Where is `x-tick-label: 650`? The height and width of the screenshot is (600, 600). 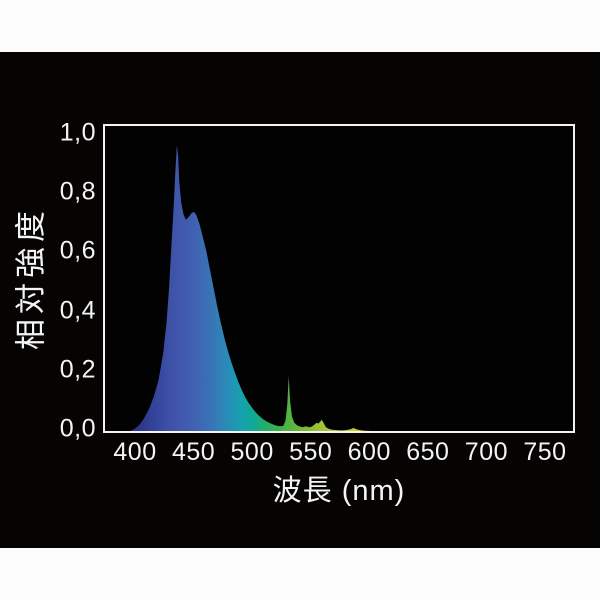
x-tick-label: 650 is located at coordinates (428, 452).